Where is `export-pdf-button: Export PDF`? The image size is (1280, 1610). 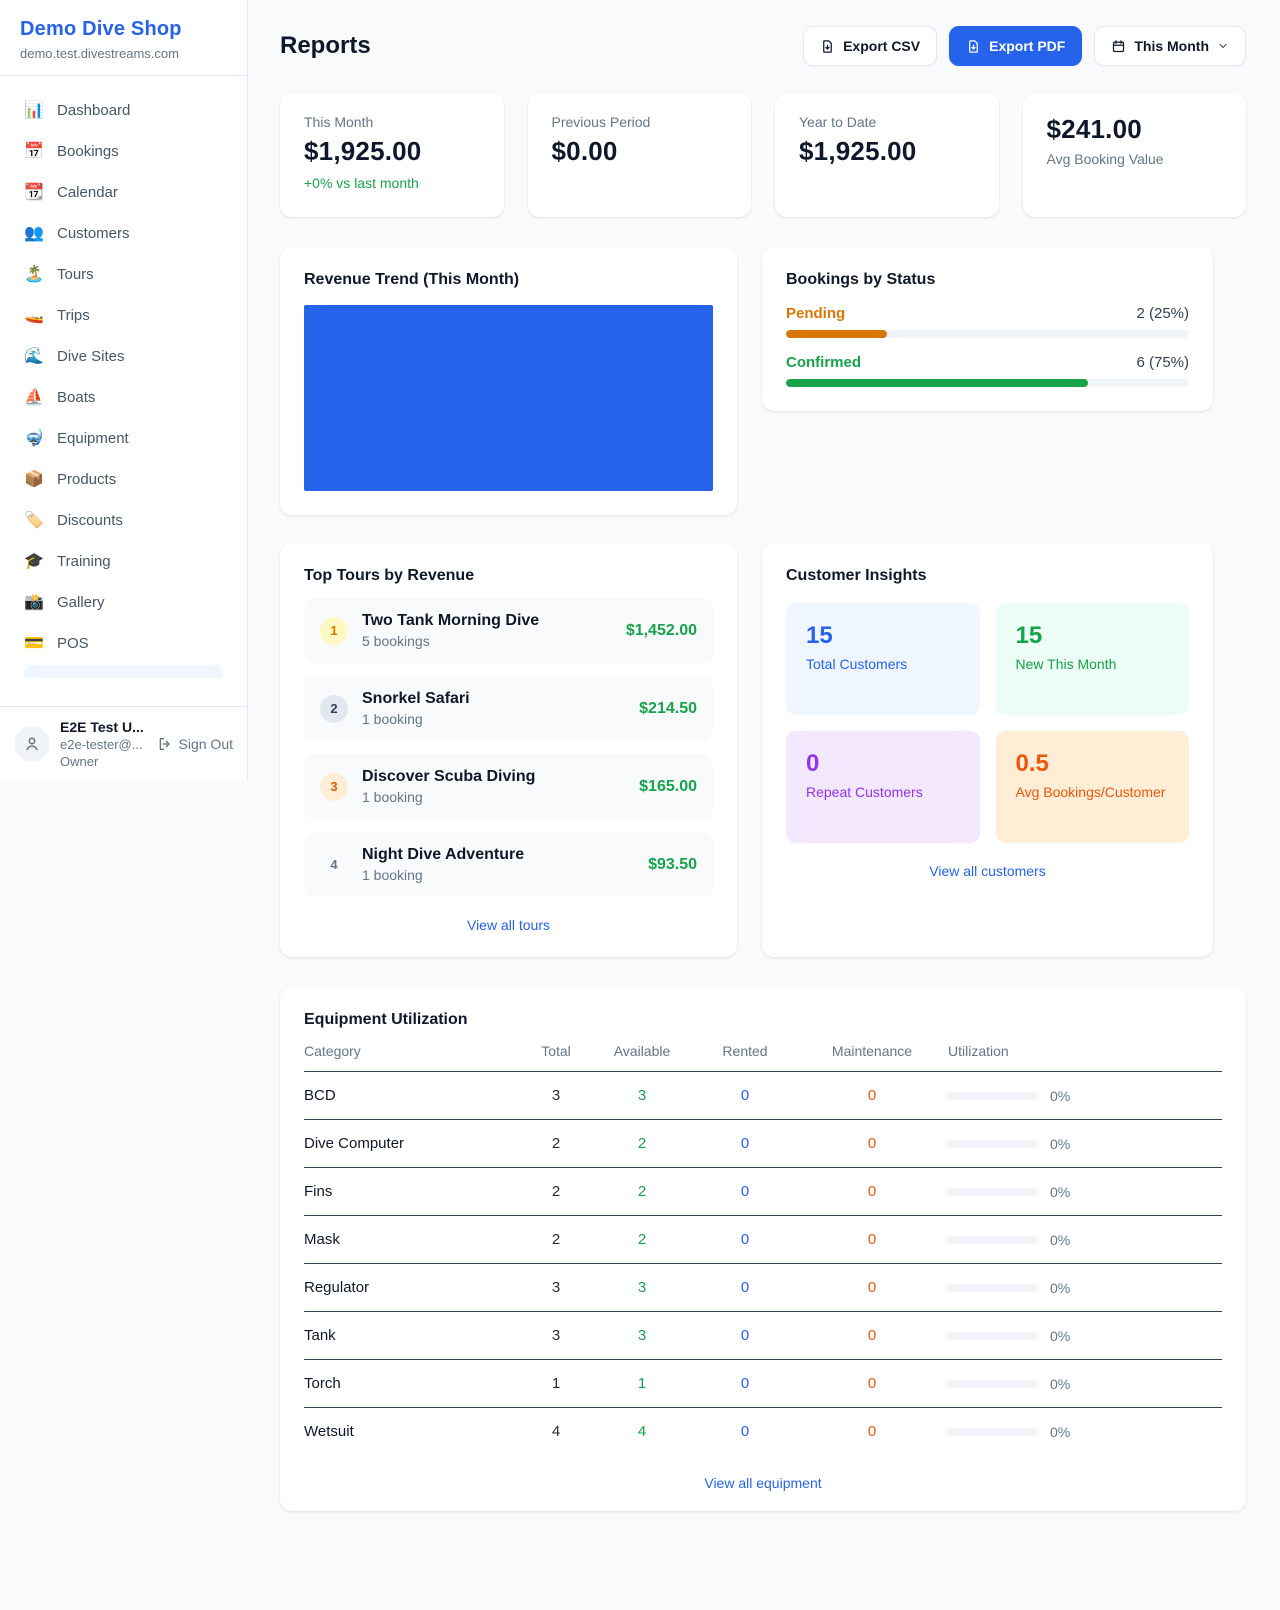 export-pdf-button: Export PDF is located at coordinates (1016, 46).